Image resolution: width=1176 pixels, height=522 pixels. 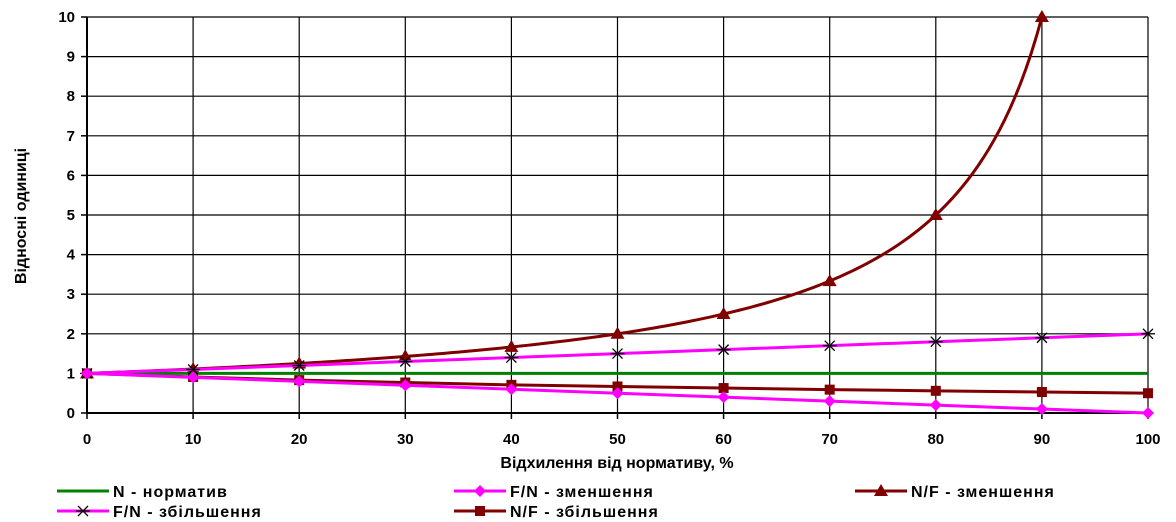 I want to click on y-tick-label: 8, so click(x=71, y=96).